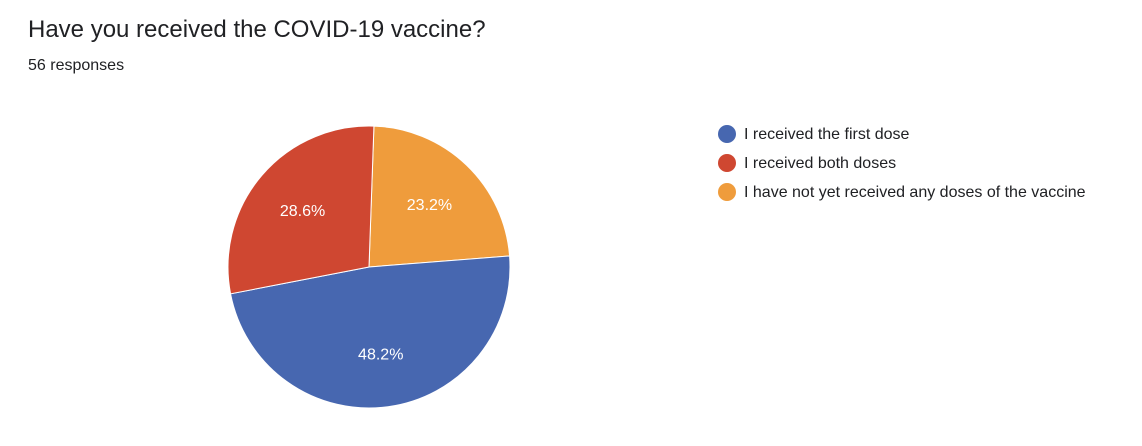 Image resolution: width=1142 pixels, height=446 pixels. What do you see at coordinates (918, 134) in the screenshot?
I see `legend-item-0: I received the first dose` at bounding box center [918, 134].